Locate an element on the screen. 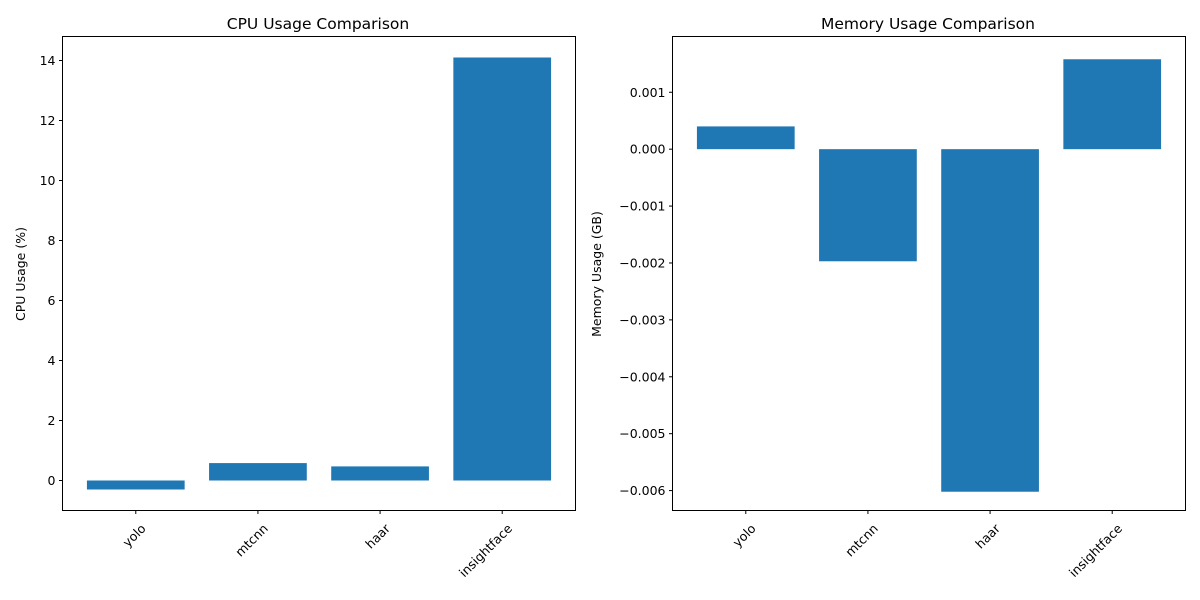 Image resolution: width=1200 pixels, height=600 pixels. cpu-bar-mtcnn is located at coordinates (258, 472).